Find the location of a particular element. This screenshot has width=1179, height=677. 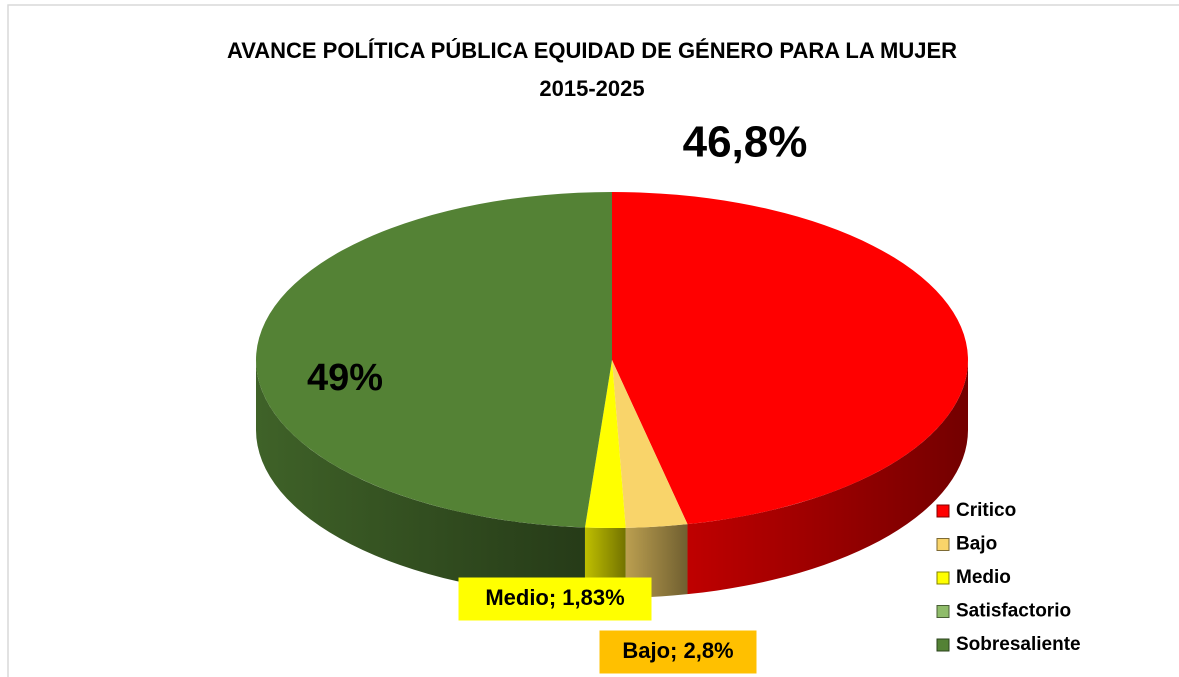

legend-label: Critico is located at coordinates (986, 510).